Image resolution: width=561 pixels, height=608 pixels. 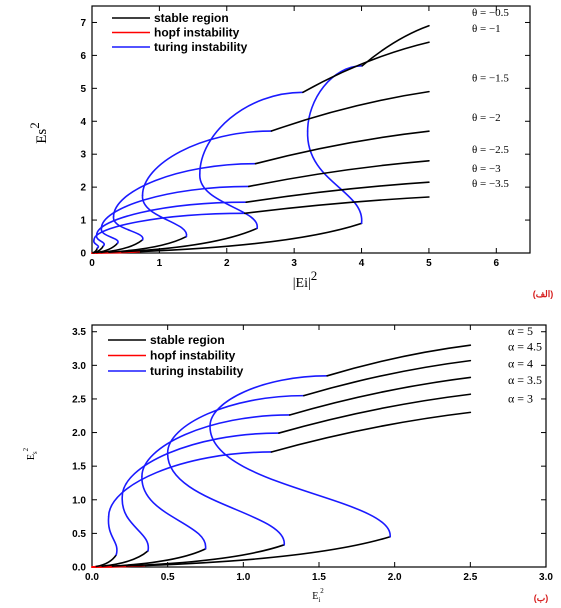 I want to click on y-axis-label-main: E, so click(x=31, y=457).